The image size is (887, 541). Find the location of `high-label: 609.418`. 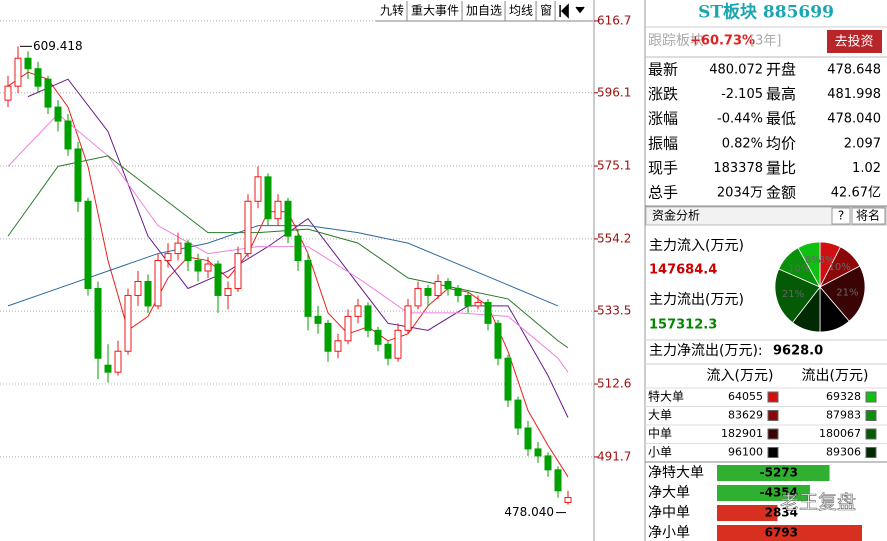

high-label: 609.418 is located at coordinates (58, 46).